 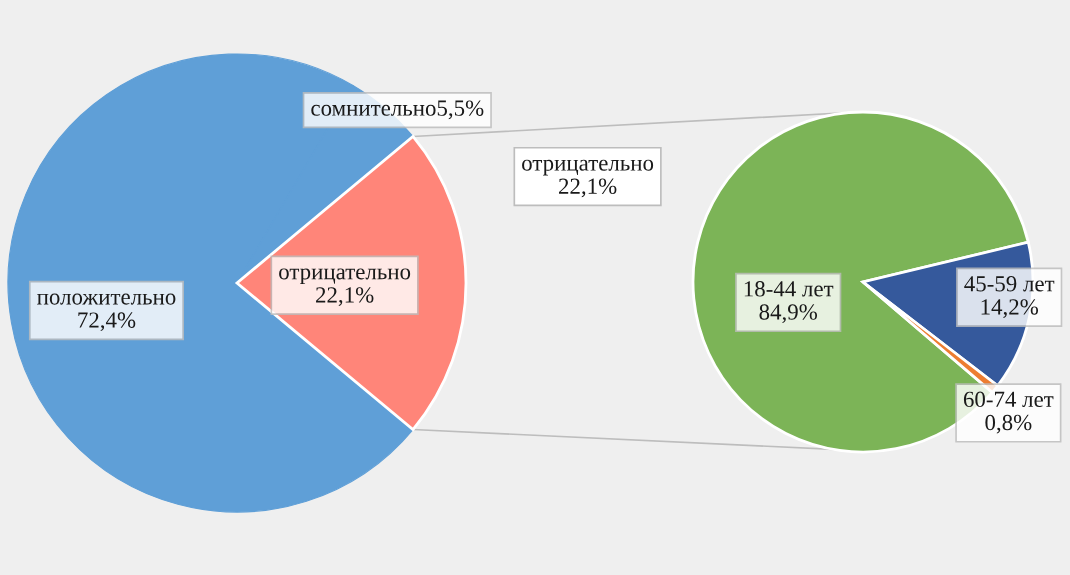 I want to click on slice-label: сомнительно5,5%, so click(x=397, y=110).